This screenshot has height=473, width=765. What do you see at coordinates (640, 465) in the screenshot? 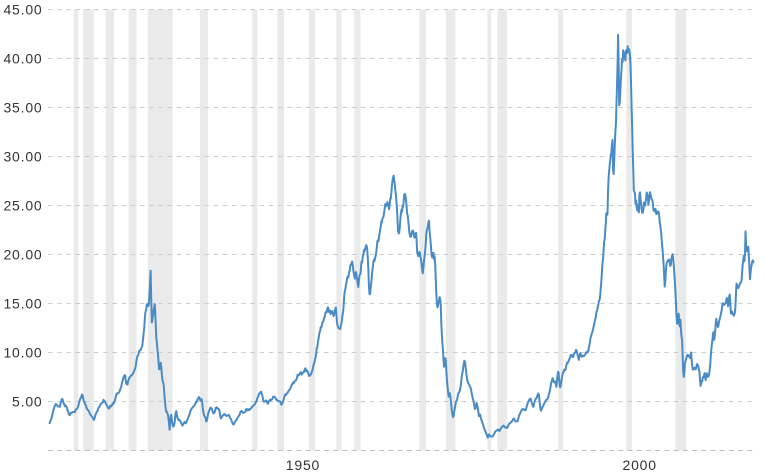
I see `svg-text: 2000` at bounding box center [640, 465].